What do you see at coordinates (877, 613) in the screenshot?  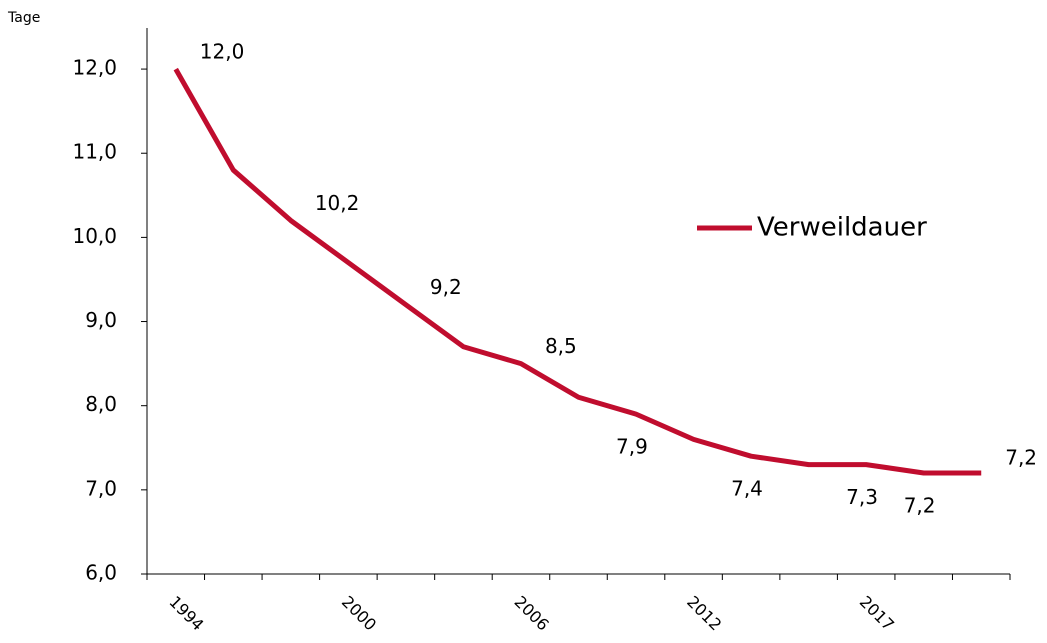 I see `x-tick-label: 2017` at bounding box center [877, 613].